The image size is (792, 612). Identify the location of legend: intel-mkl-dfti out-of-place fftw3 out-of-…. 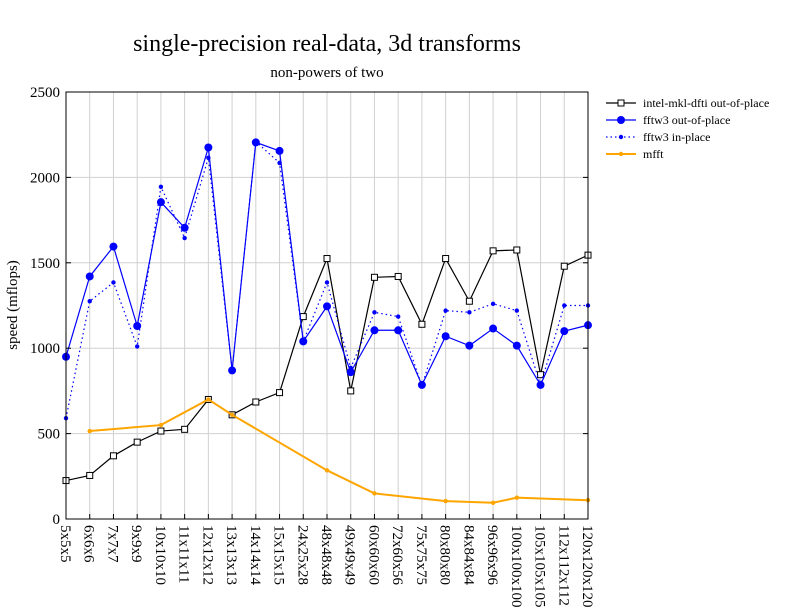
(687, 128).